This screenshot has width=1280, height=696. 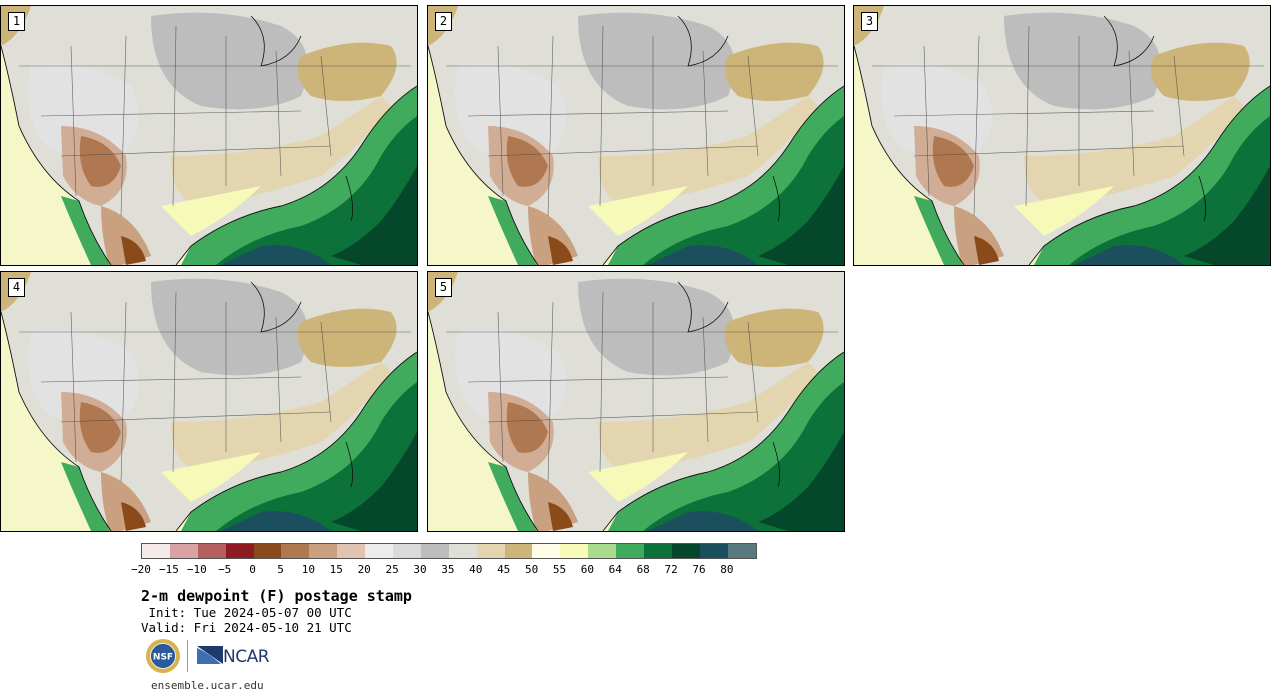 What do you see at coordinates (16, 21) in the screenshot?
I see `panel-number: 1` at bounding box center [16, 21].